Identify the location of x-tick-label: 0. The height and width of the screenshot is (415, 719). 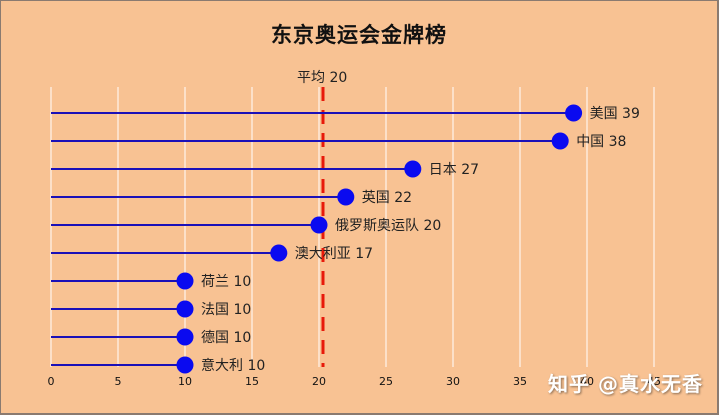
(51, 381).